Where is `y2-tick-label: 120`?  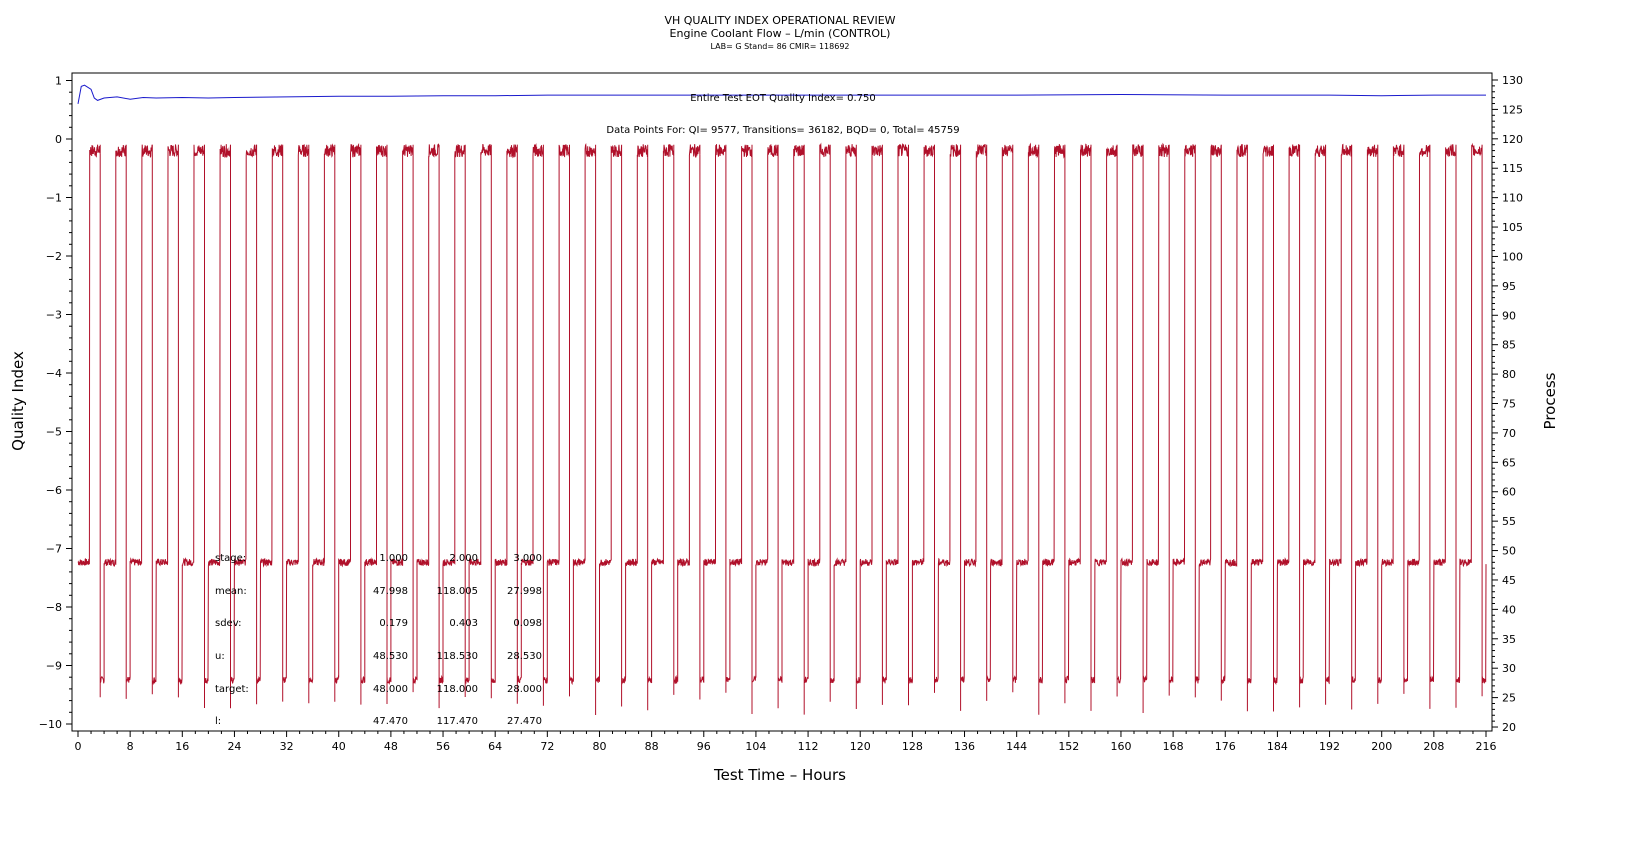
y2-tick-label: 120 is located at coordinates (1512, 139).